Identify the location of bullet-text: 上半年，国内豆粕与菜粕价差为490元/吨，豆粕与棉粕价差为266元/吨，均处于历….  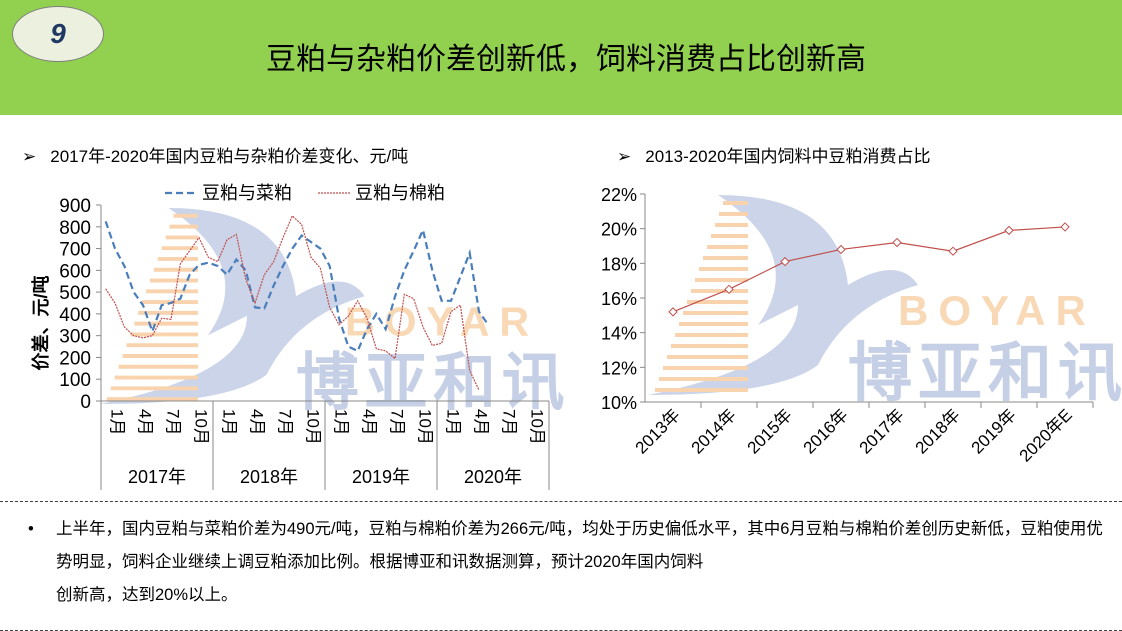
(579, 545).